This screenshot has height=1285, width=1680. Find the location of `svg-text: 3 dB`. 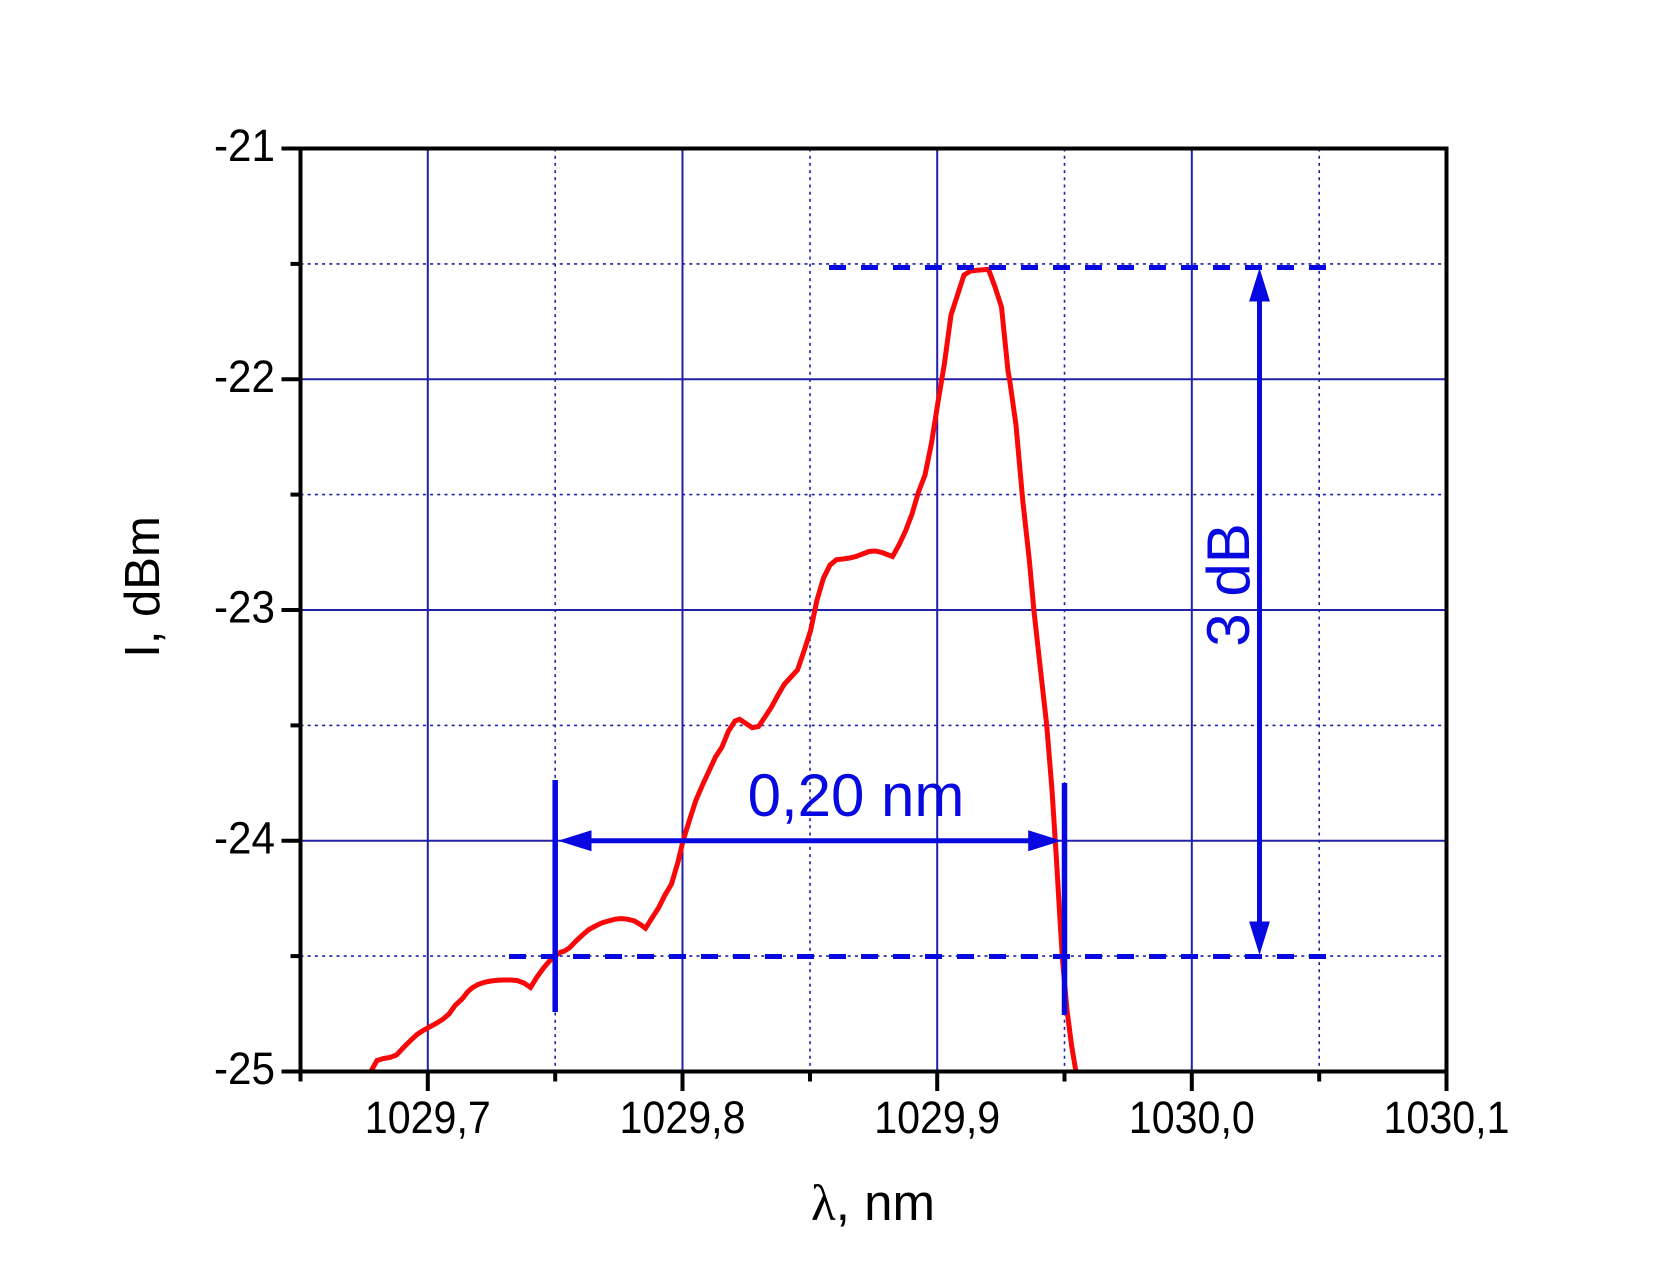

svg-text: 3 dB is located at coordinates (1228, 584).